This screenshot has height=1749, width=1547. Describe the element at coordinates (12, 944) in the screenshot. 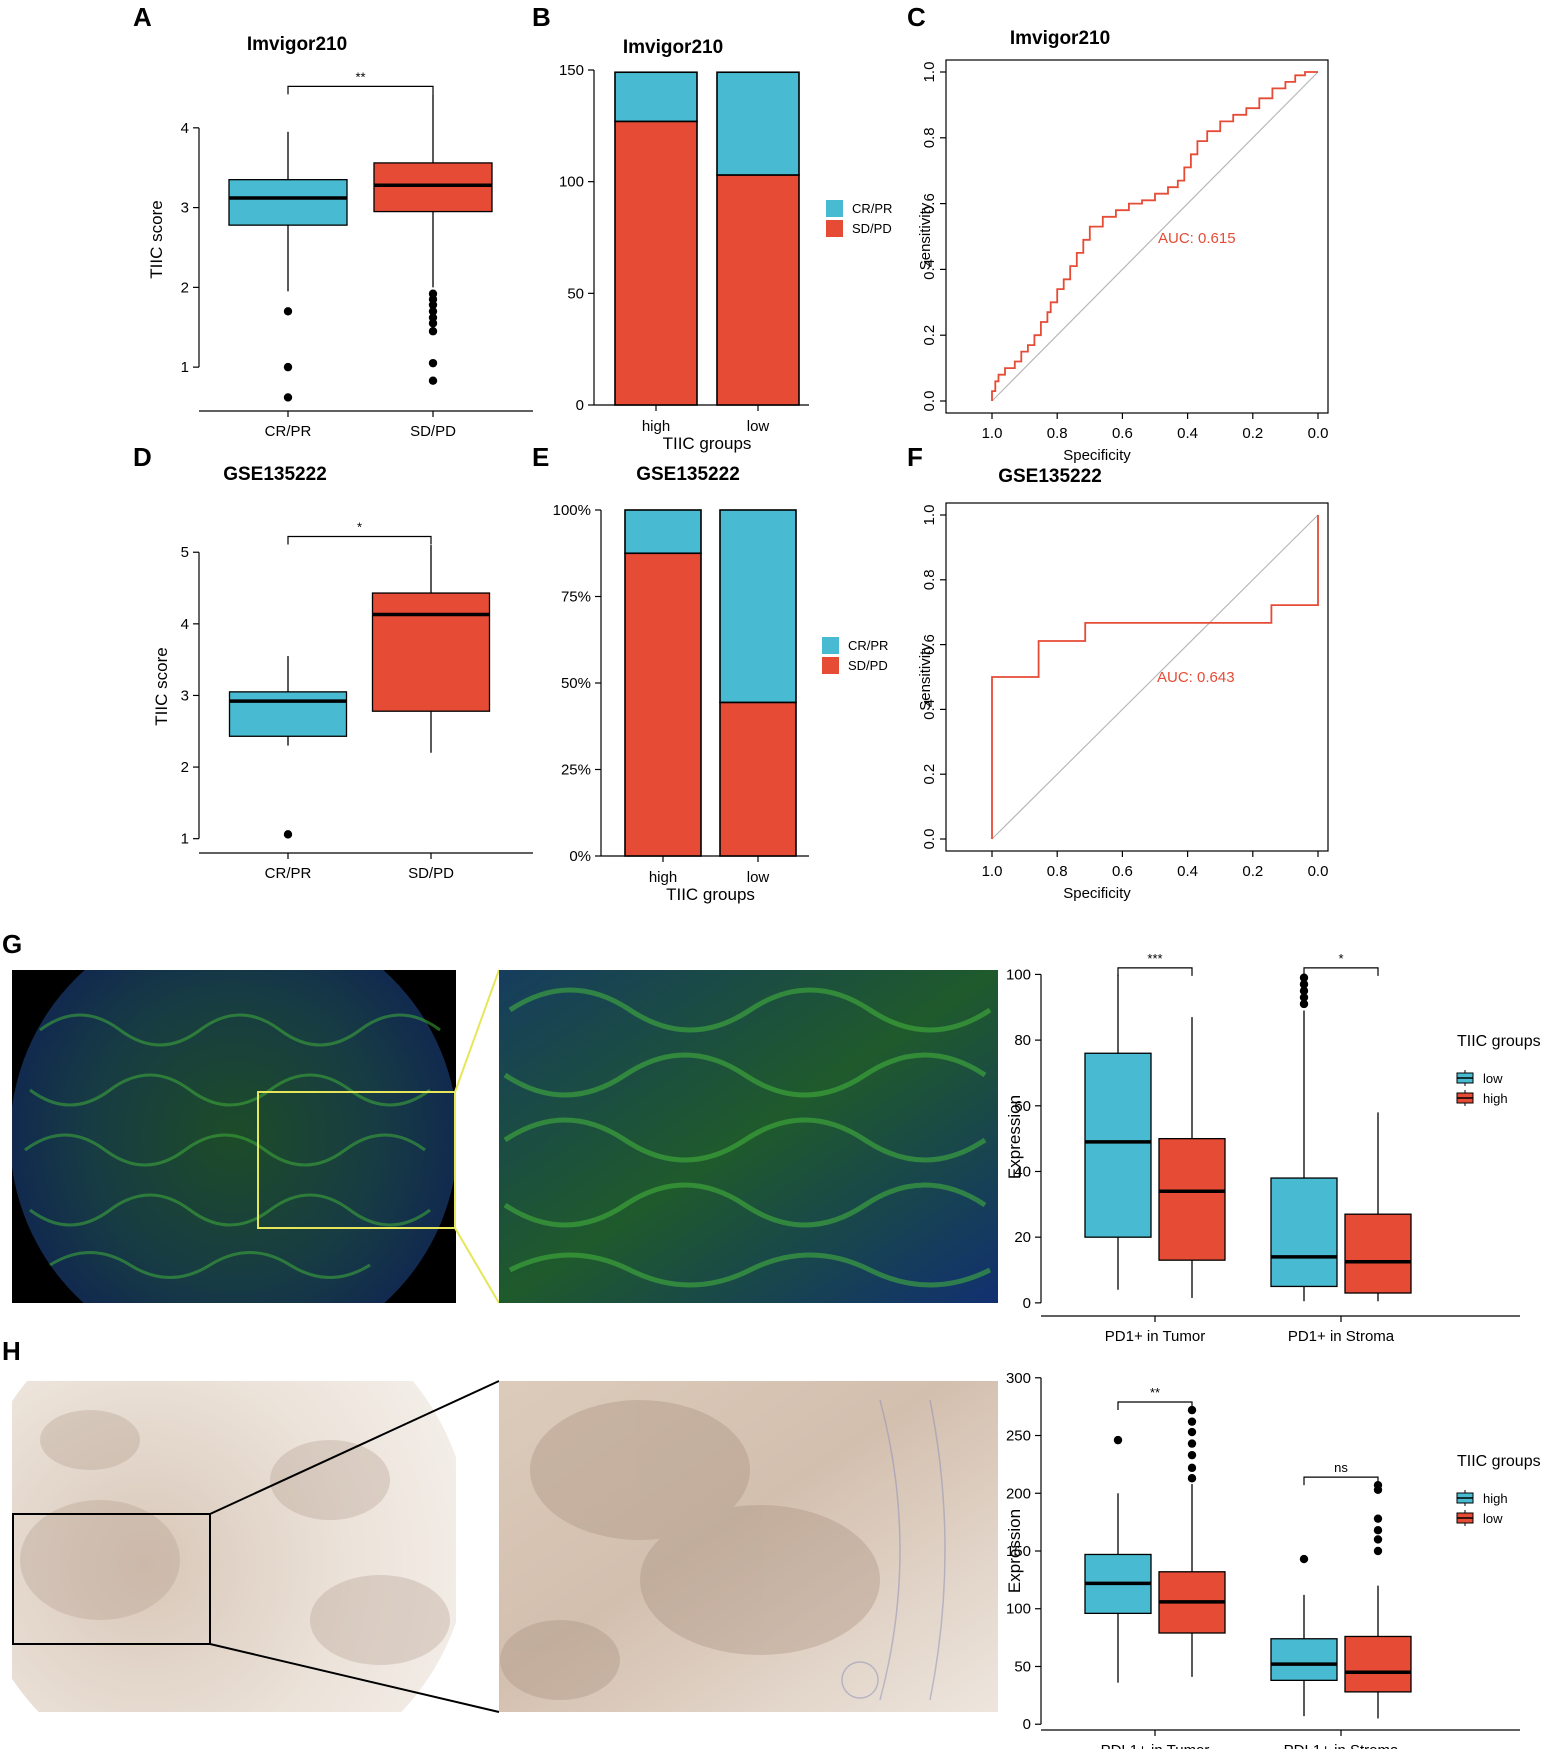

I see `panel-label-g: G` at that location.